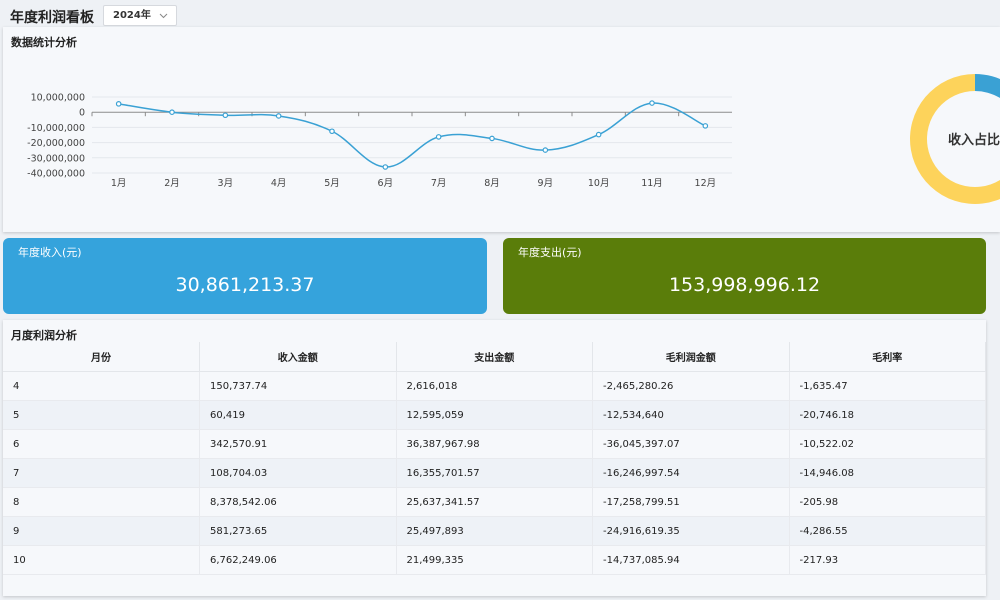 This screenshot has width=1000, height=600. I want to click on y-tick-label: 0, so click(82, 113).